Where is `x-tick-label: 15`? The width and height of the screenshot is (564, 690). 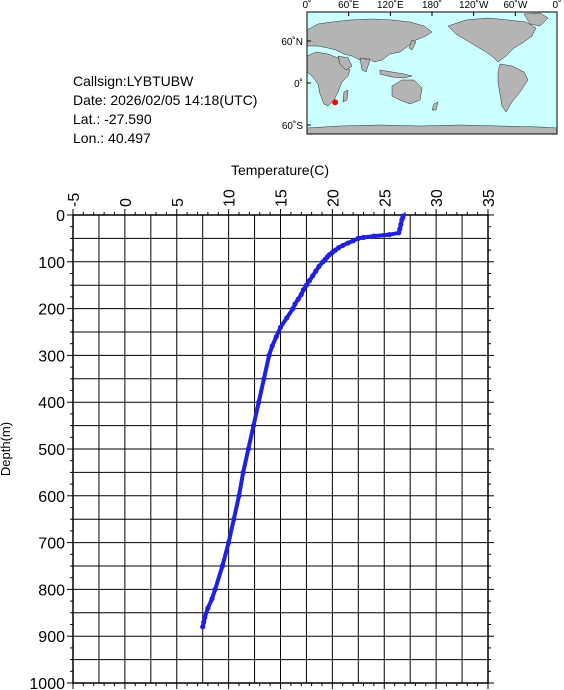 x-tick-label: 15 is located at coordinates (282, 198).